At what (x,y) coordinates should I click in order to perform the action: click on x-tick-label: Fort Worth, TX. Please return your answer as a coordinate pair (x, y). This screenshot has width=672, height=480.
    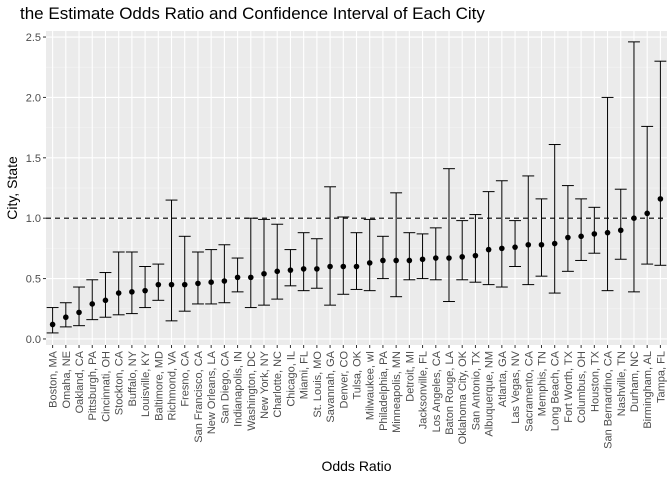
    Looking at the image, I should click on (569, 386).